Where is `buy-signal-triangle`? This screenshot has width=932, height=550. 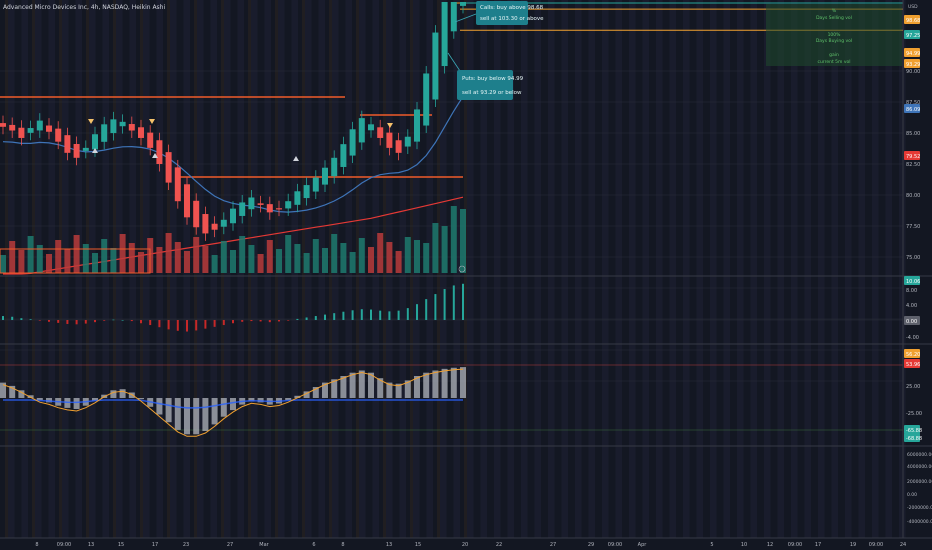 buy-signal-triangle is located at coordinates (296, 158).